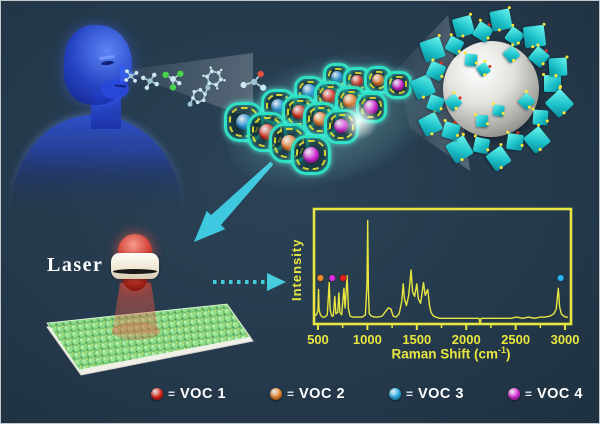 The image size is (600, 424). Describe the element at coordinates (135, 271) in the screenshot. I see `laser-ring` at that location.